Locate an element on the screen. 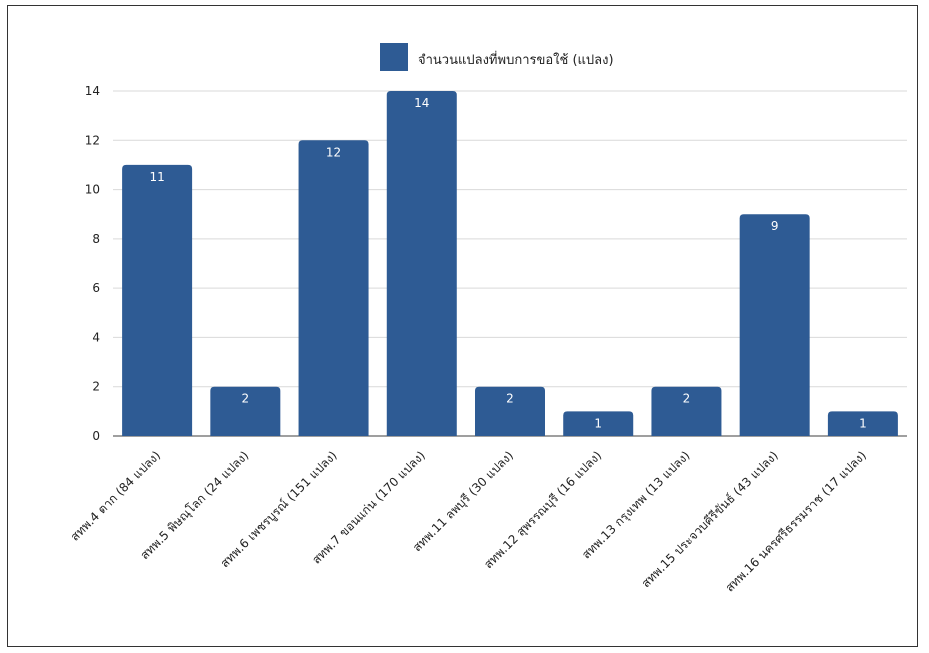 The height and width of the screenshot is (653, 929). legend-label: จำนวนแปลงที่พบการขอใช้ (แปลง) is located at coordinates (516, 59).